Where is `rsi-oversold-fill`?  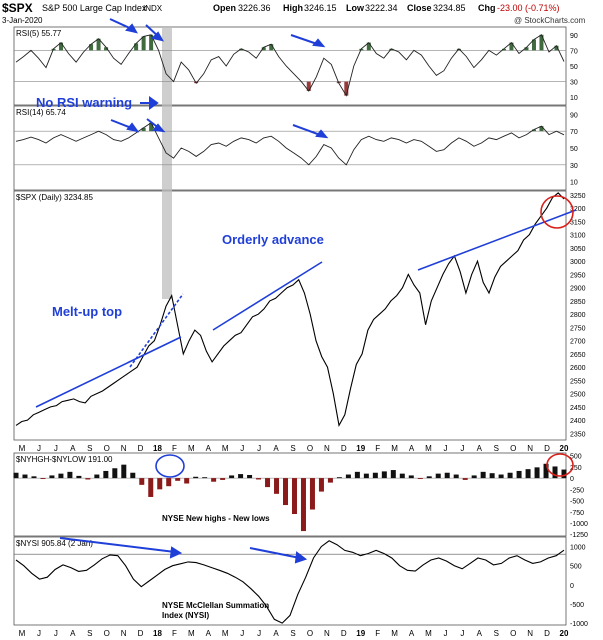 rsi-oversold-fill is located at coordinates (308, 86).